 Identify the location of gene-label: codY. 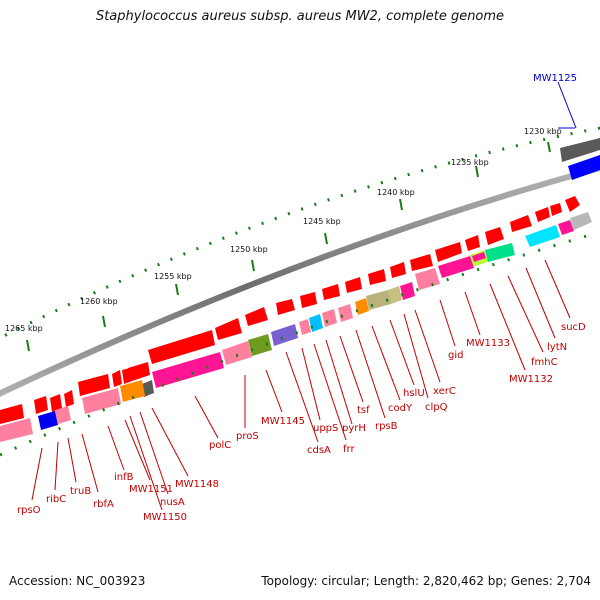
(400, 408).